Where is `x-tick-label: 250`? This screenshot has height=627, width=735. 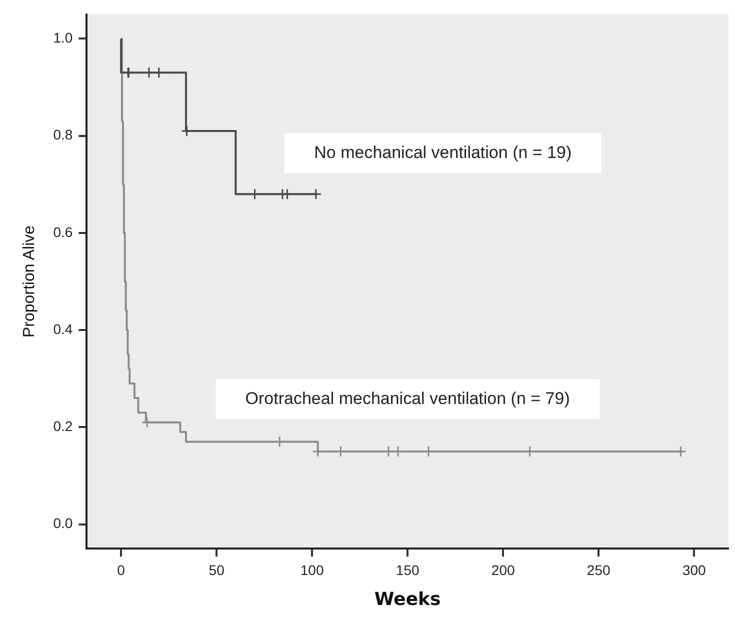
x-tick-label: 250 is located at coordinates (598, 570).